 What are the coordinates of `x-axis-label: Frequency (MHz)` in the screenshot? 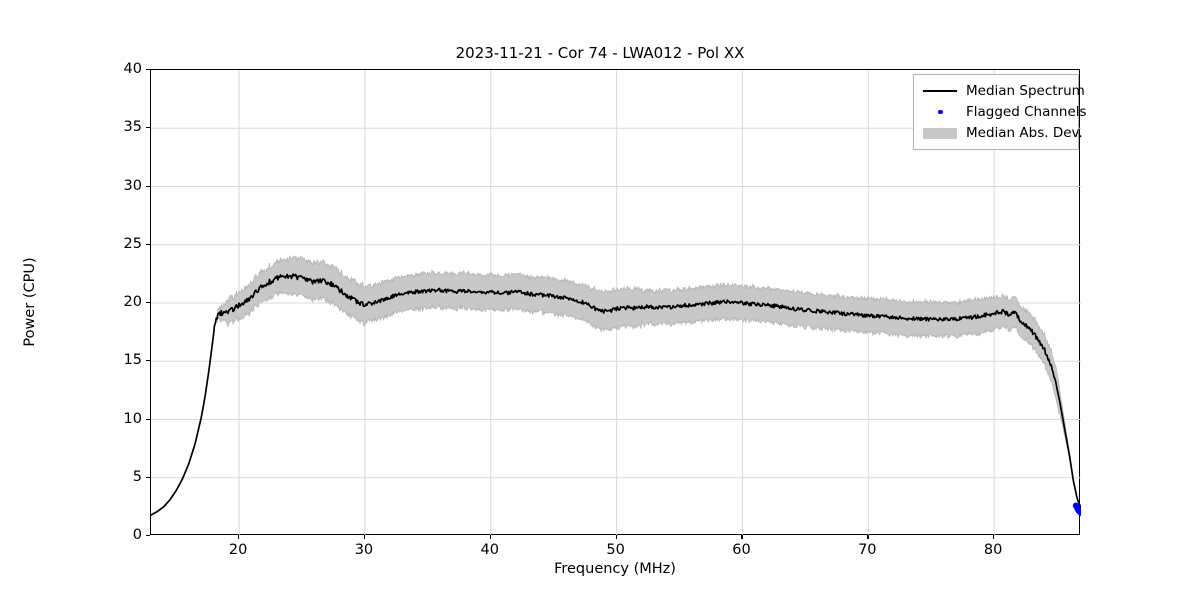 It's located at (615, 569).